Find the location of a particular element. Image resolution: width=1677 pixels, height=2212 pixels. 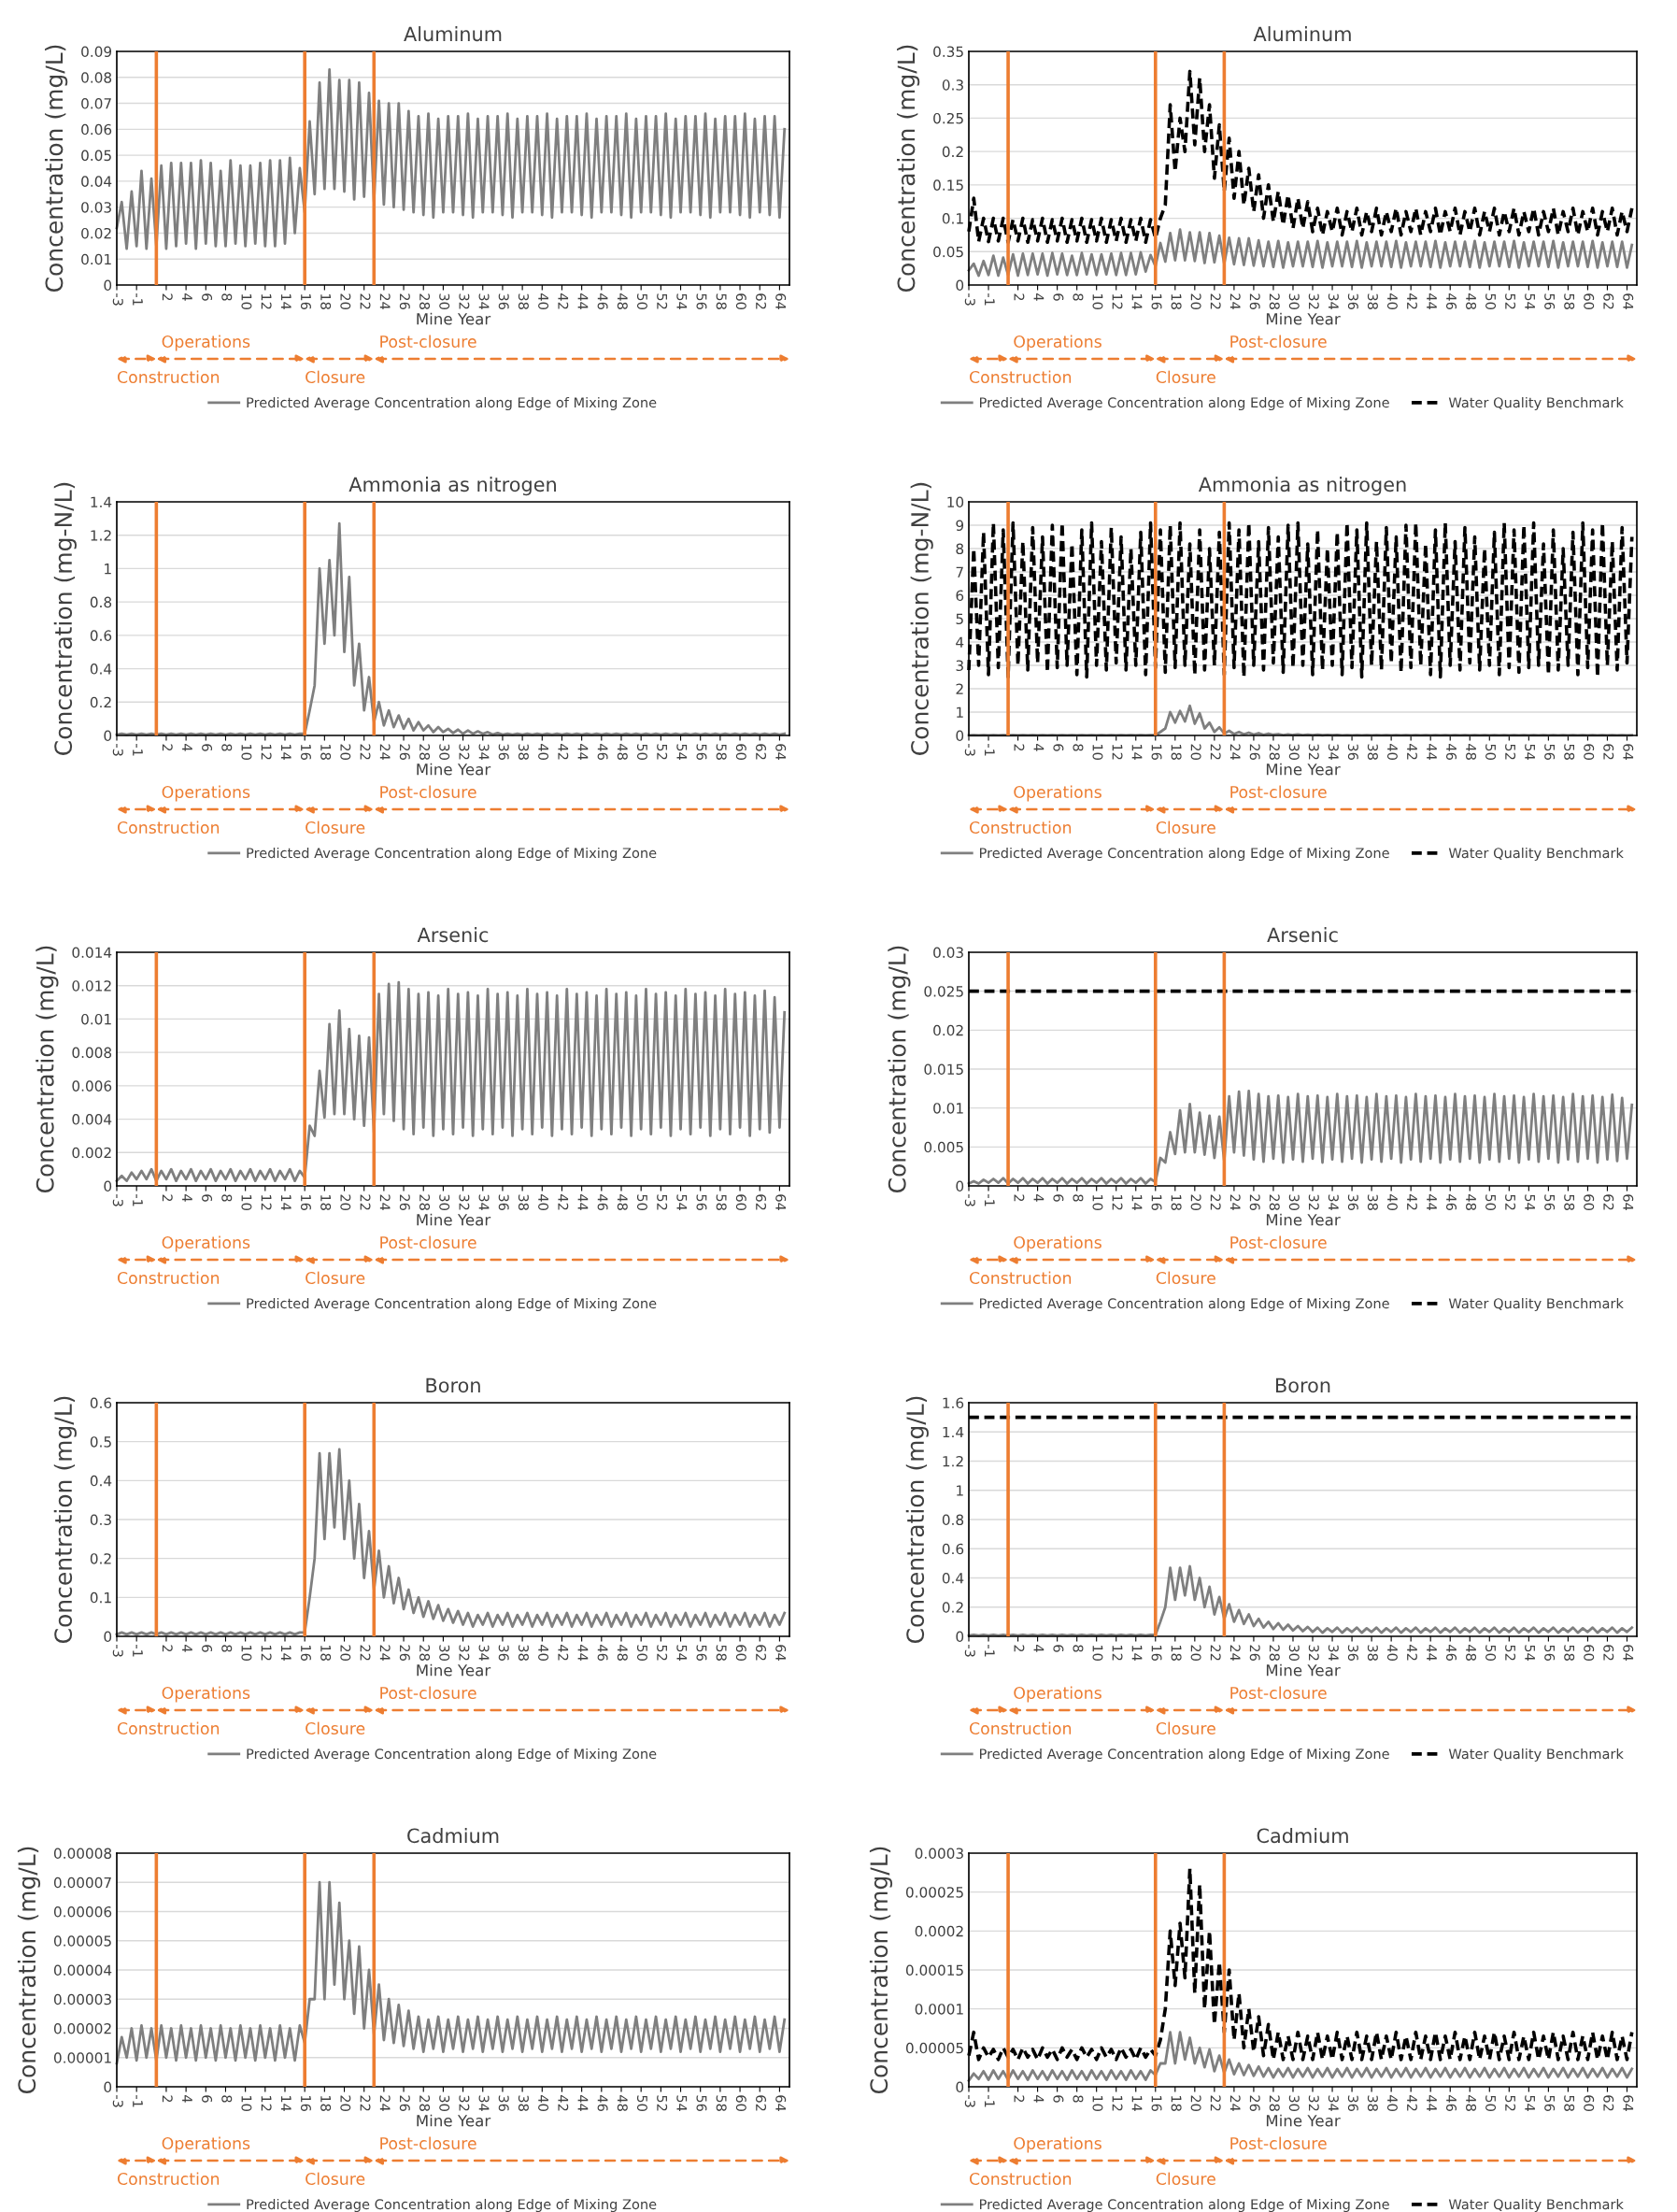

x-tick-label: 64 is located at coordinates (781, 2103).